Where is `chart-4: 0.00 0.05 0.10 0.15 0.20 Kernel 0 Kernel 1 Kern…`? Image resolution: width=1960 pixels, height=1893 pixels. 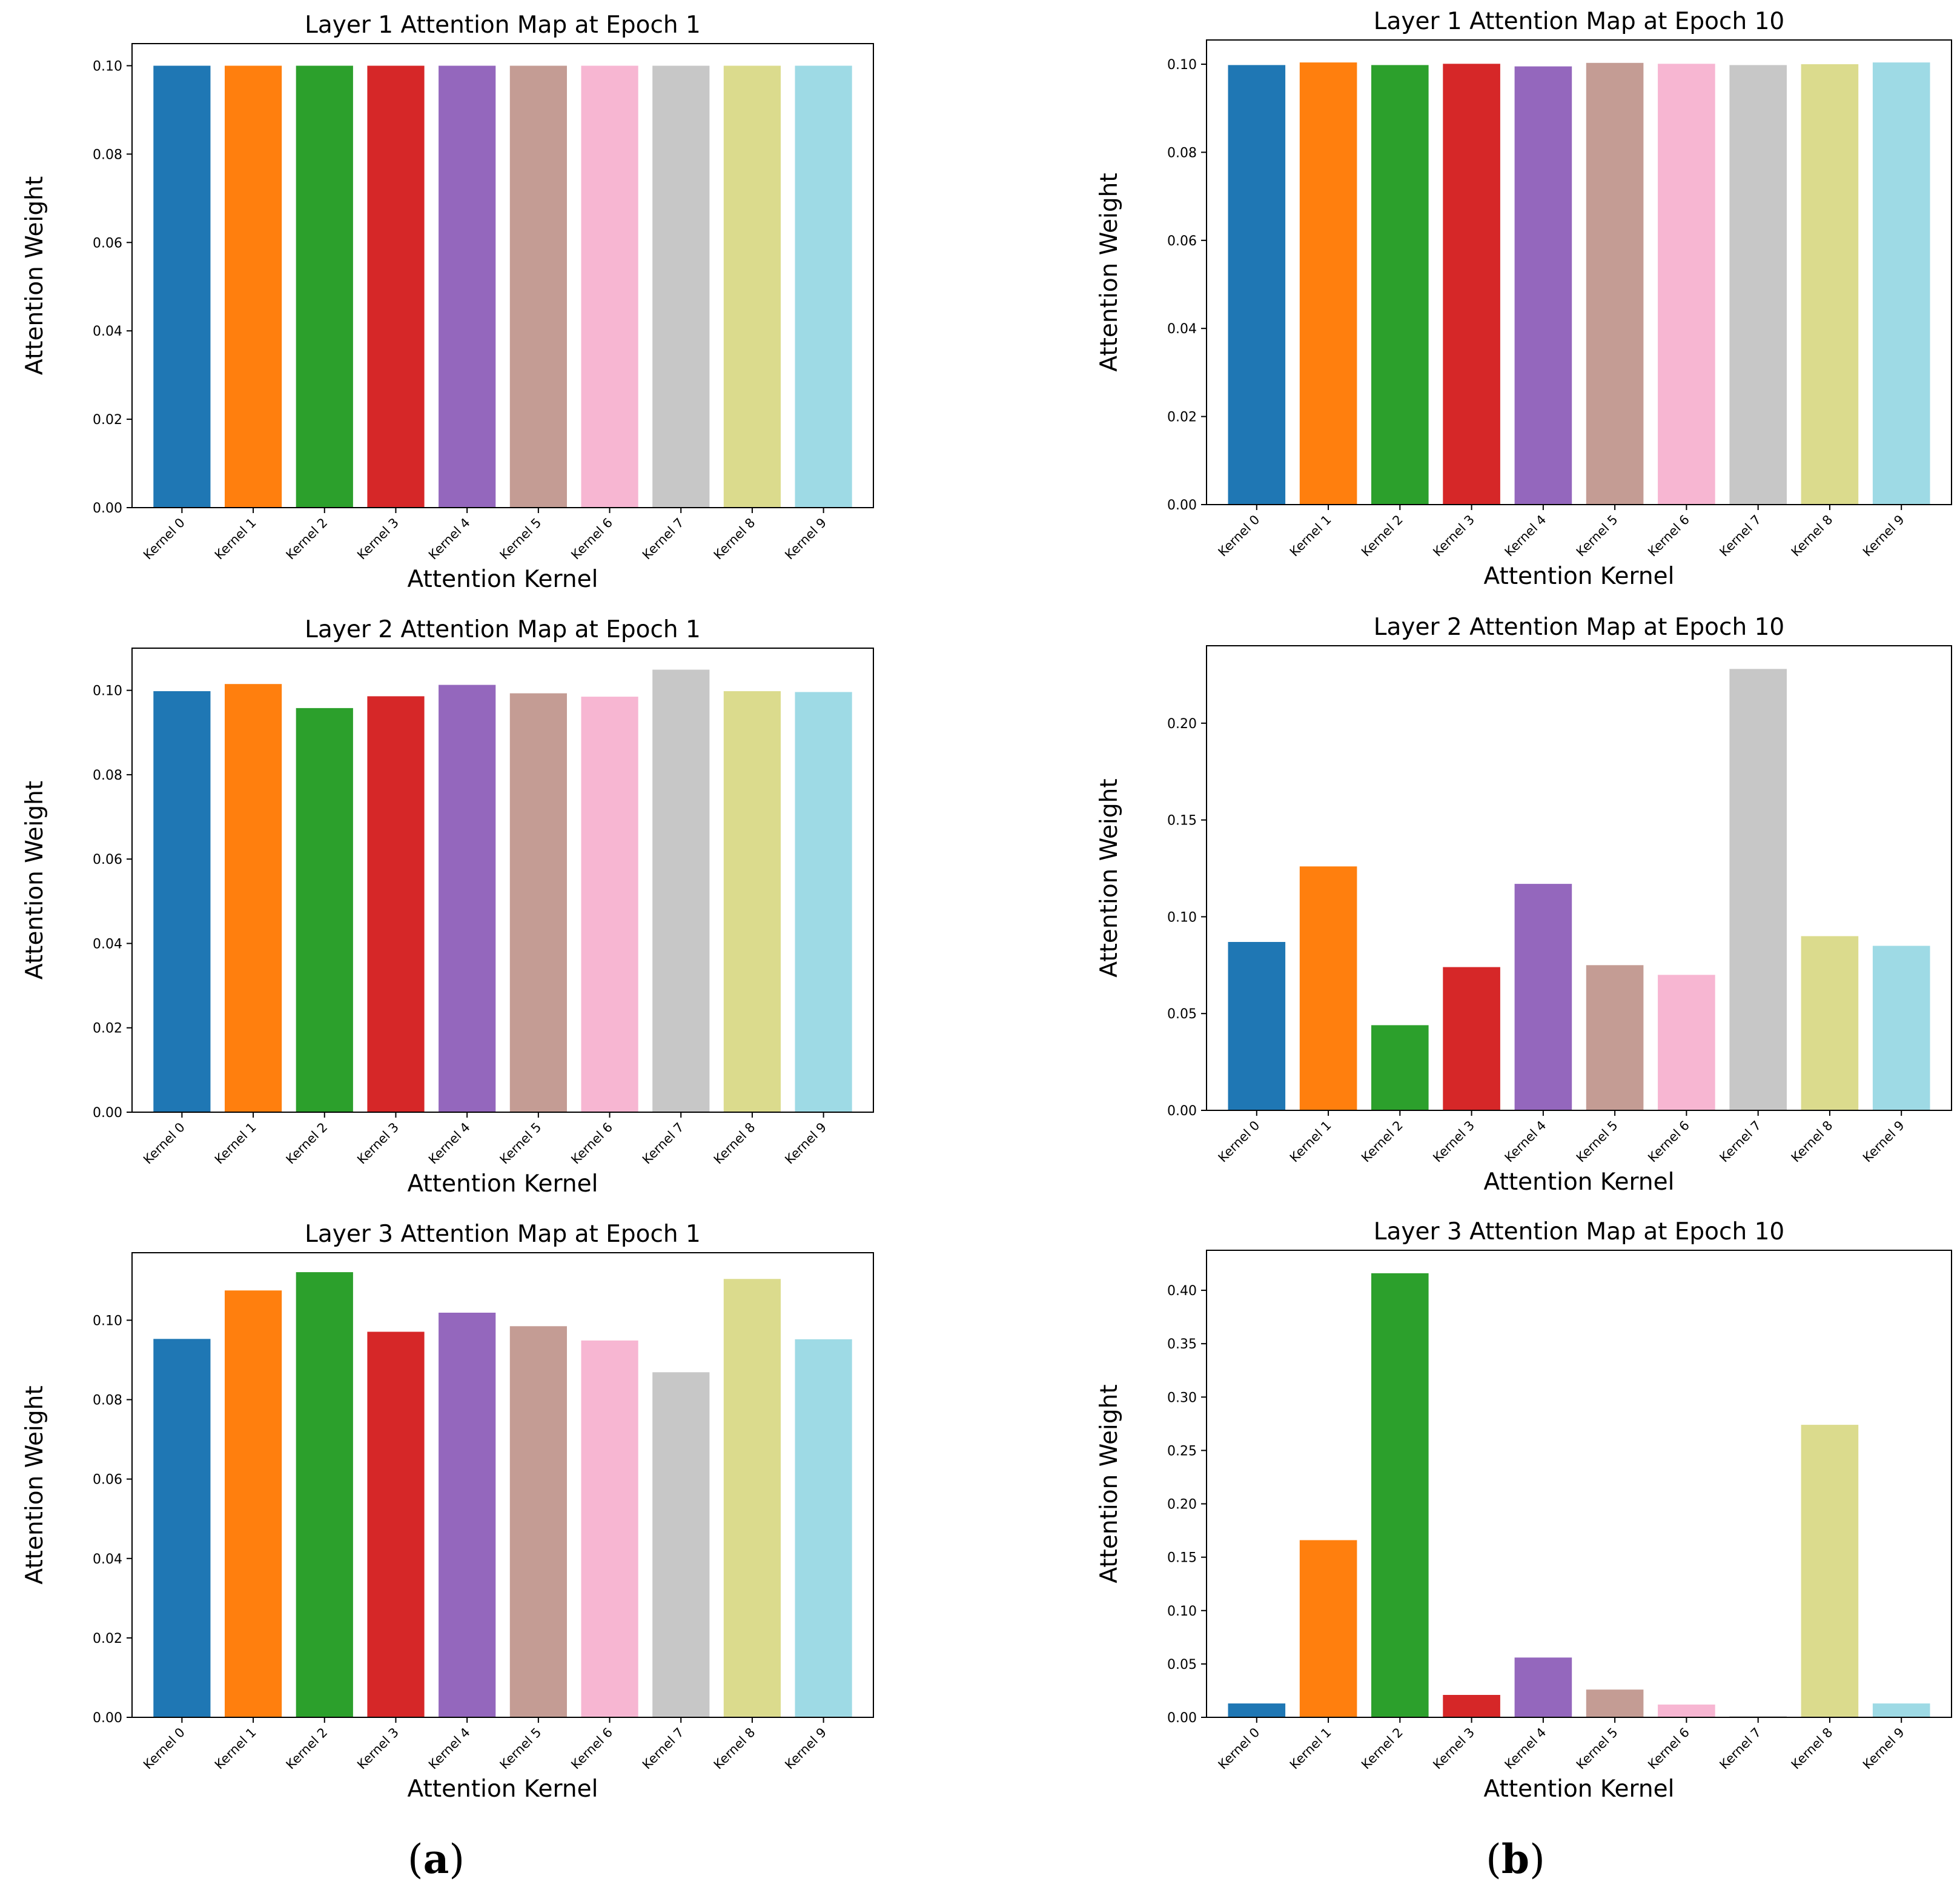
chart-4: 0.00 0.05 0.10 0.15 0.20 Kernel 0 Kernel 1 Kern… is located at coordinates (1524, 905).